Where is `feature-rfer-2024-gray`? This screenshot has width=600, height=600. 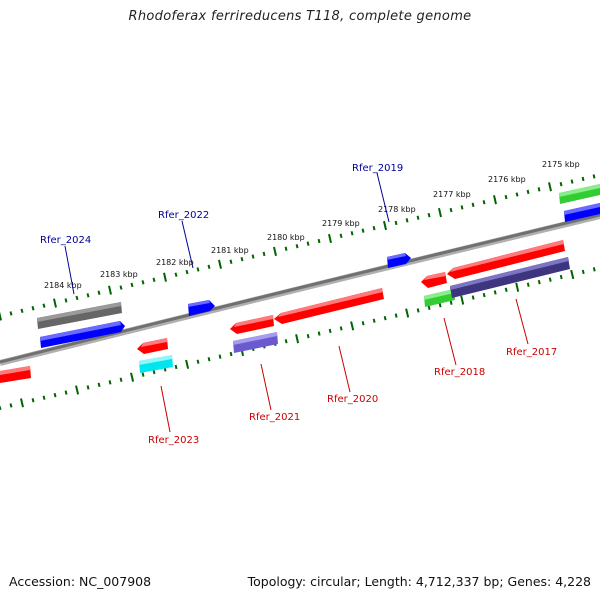
feature-rfer-2024-gray is located at coordinates (79, 315).